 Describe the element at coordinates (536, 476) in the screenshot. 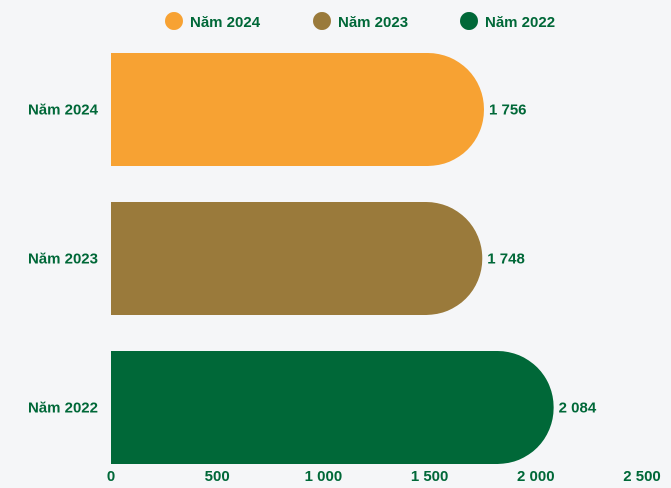

I see `x-tick-label: 2 000` at that location.